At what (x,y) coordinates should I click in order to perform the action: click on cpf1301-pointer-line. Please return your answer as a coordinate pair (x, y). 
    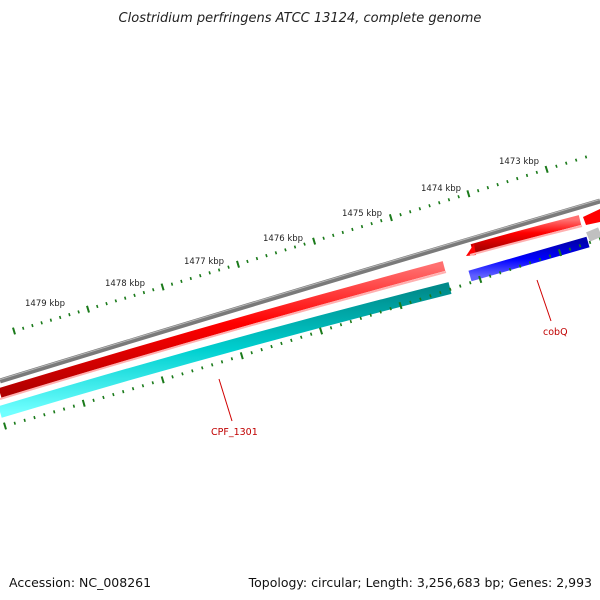
    Looking at the image, I should click on (225, 400).